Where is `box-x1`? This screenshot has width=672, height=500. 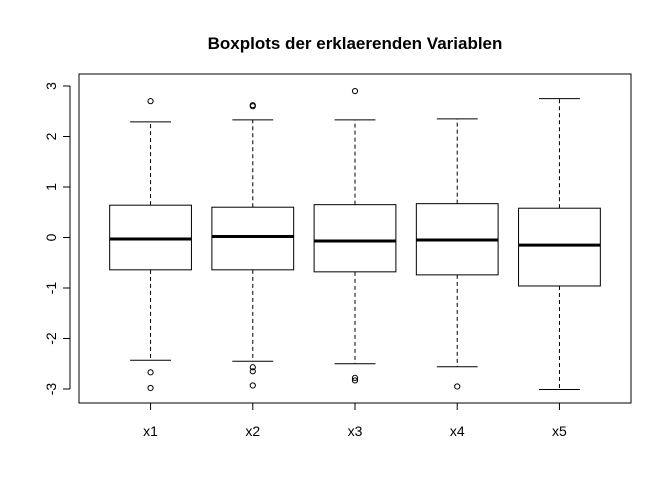 box-x1 is located at coordinates (150, 245).